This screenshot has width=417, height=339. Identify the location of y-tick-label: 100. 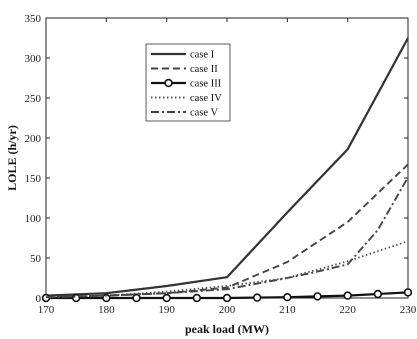
(33, 219).